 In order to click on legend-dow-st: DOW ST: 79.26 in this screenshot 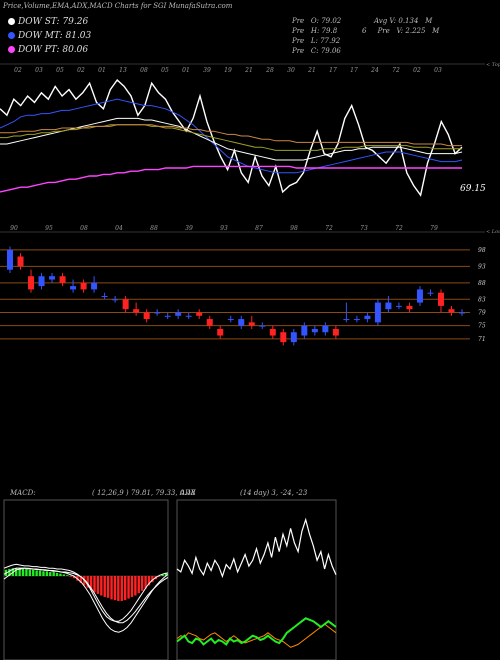, I will do `click(48, 22)`.